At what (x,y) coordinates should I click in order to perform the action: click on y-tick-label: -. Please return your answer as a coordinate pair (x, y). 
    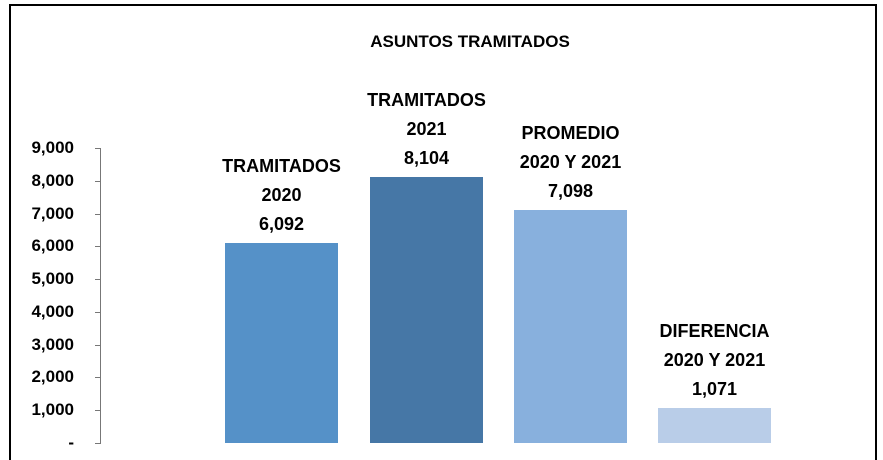
    Looking at the image, I should click on (71, 442).